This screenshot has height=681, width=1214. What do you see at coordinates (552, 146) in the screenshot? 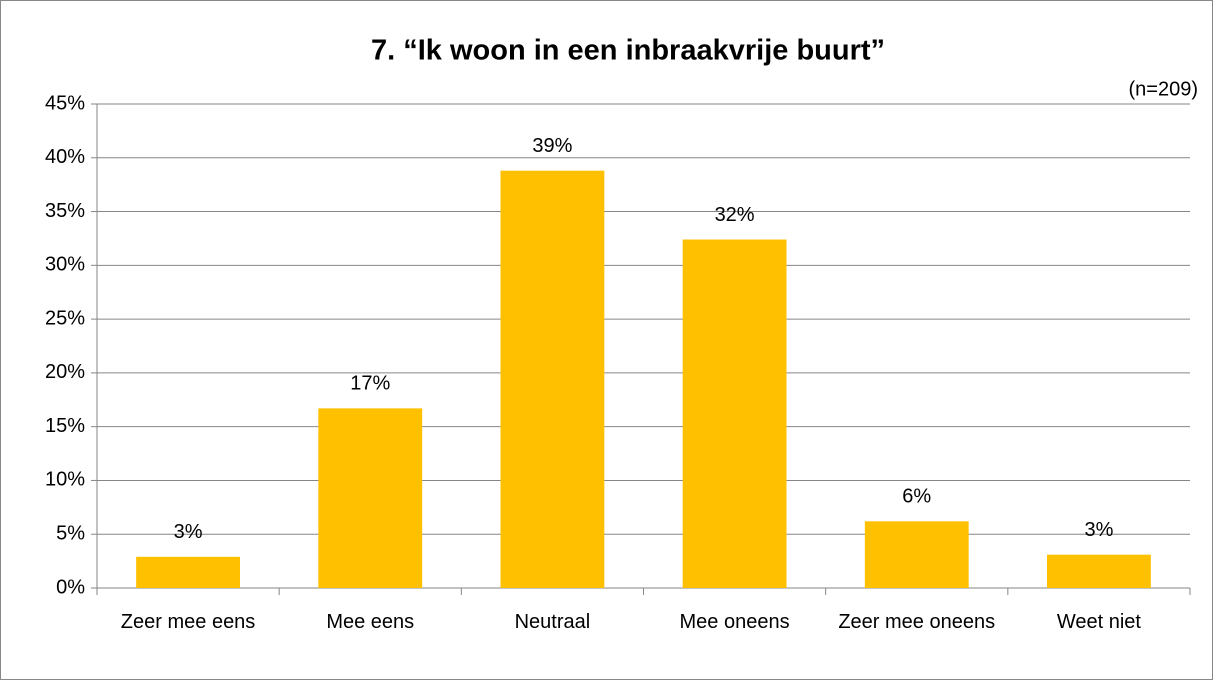
I see `value-label: 39%` at bounding box center [552, 146].